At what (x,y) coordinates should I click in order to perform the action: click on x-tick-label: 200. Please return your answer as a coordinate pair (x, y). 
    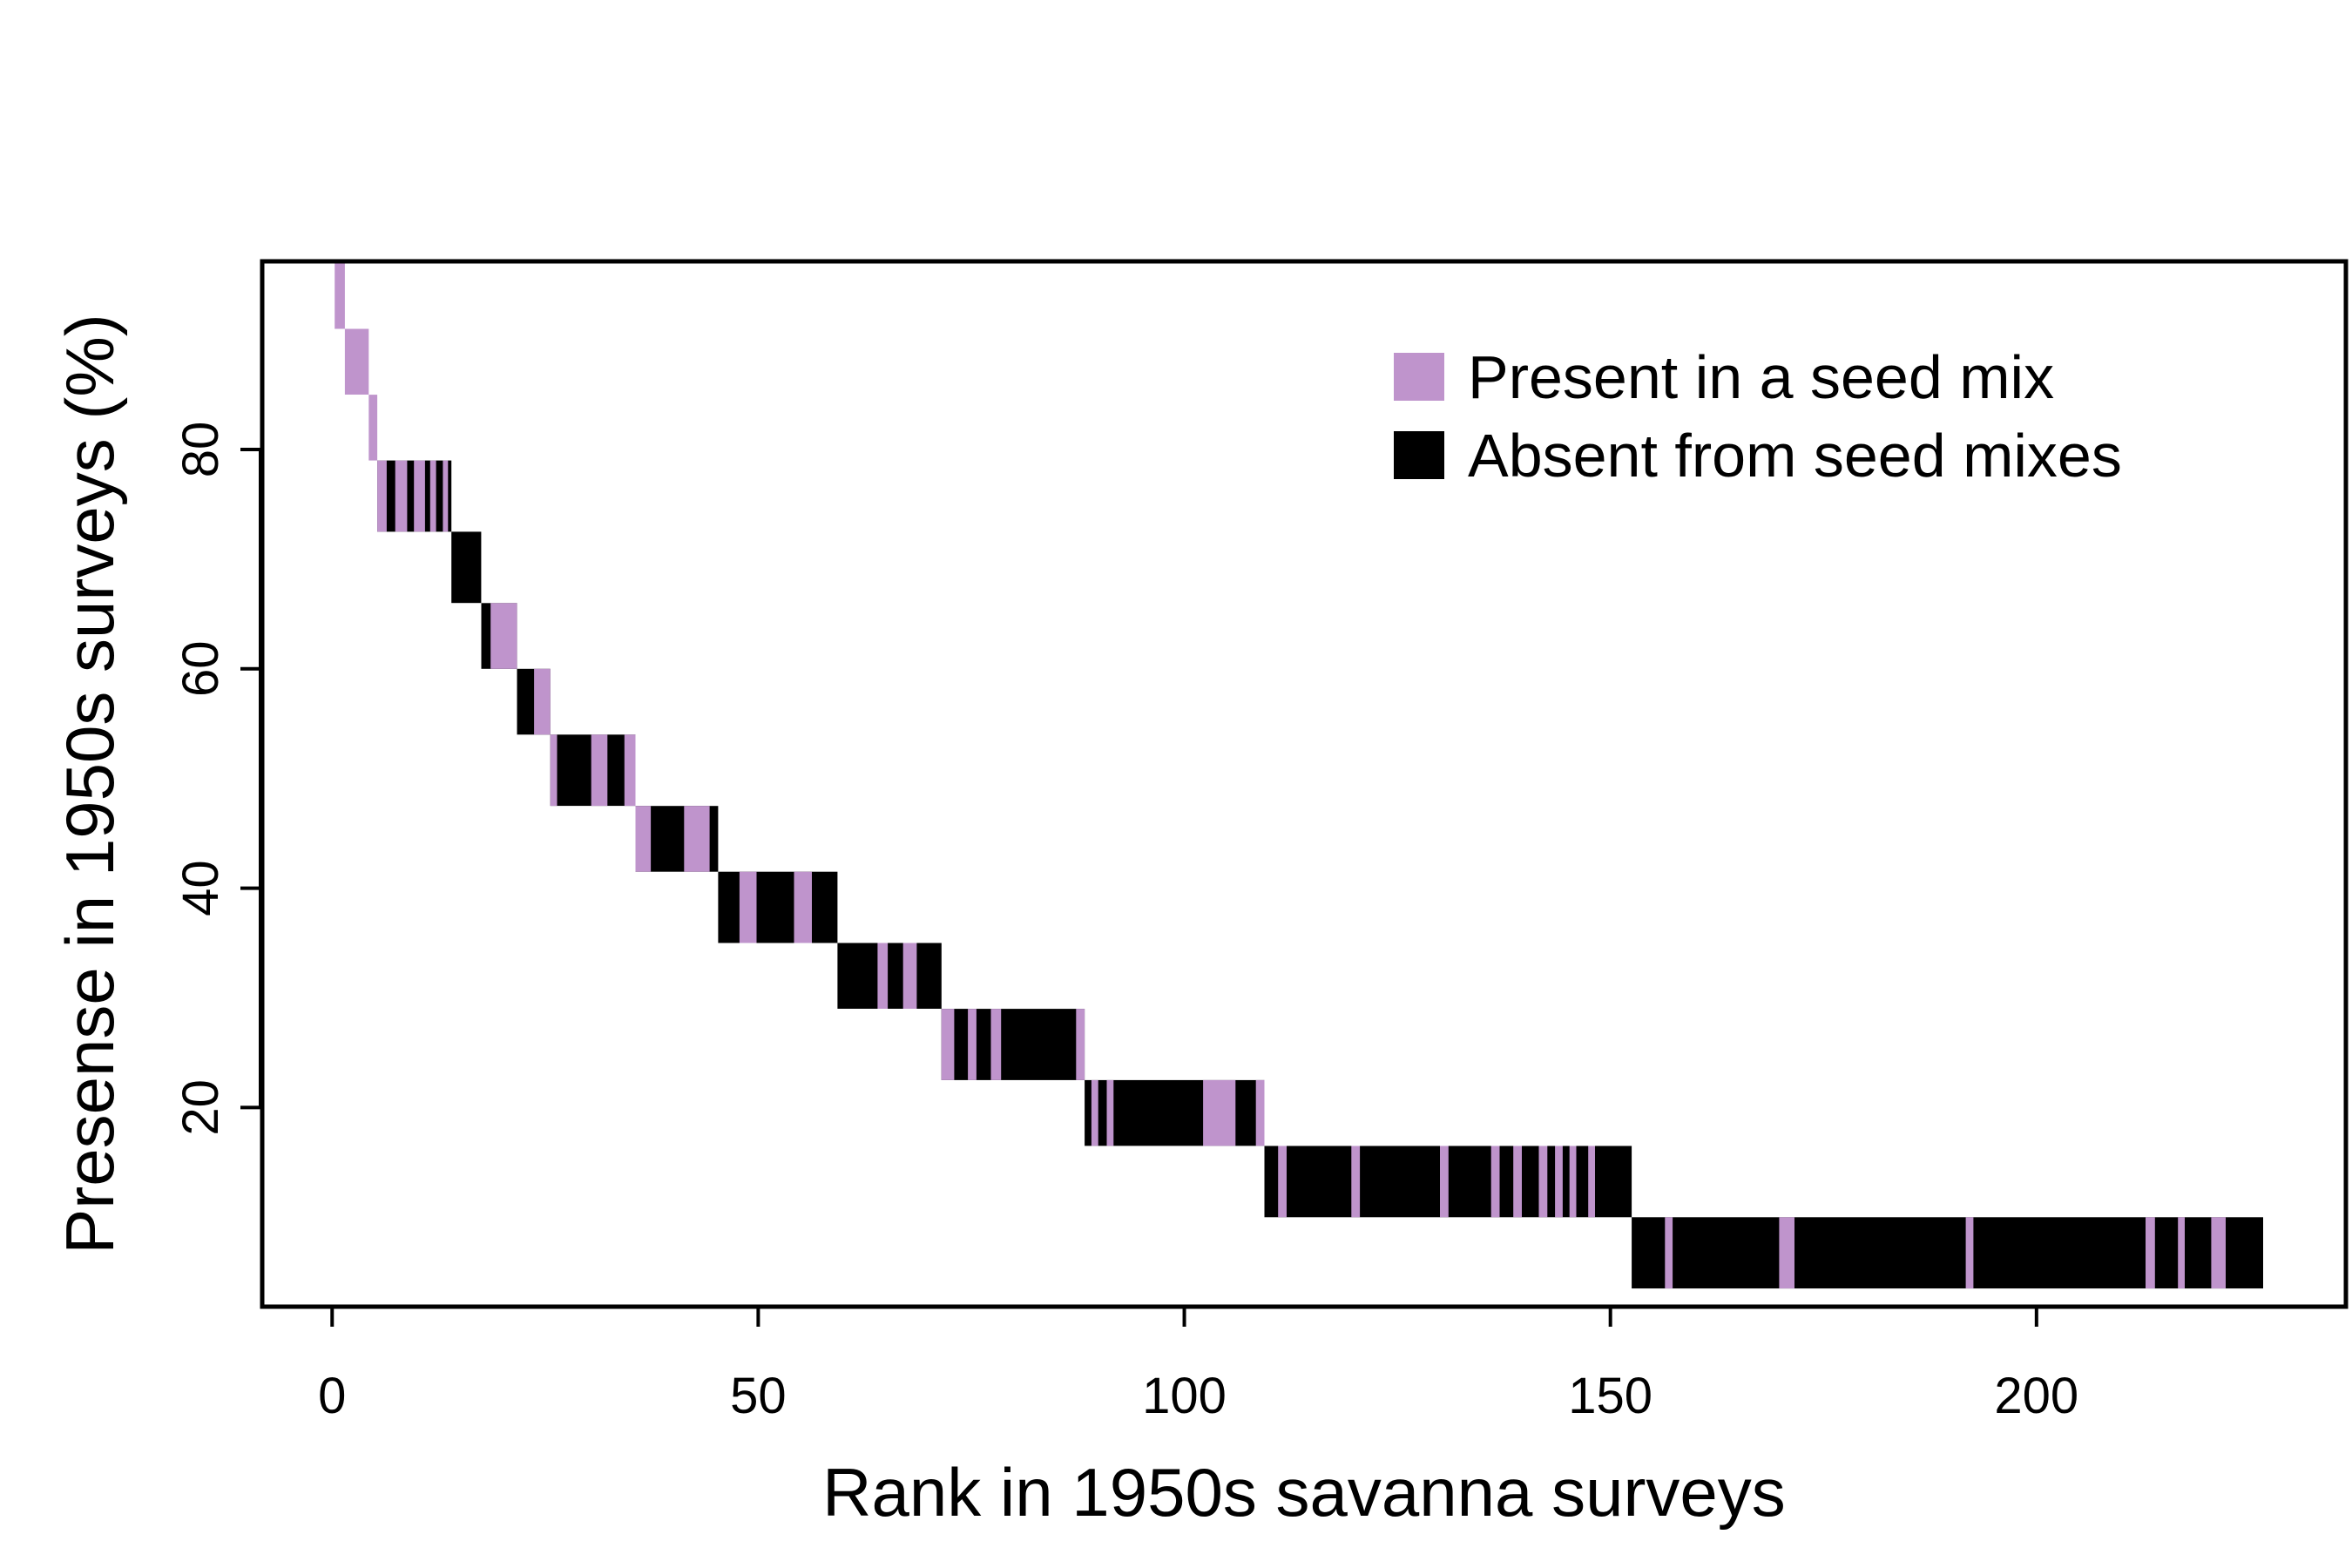
    Looking at the image, I should click on (2036, 1396).